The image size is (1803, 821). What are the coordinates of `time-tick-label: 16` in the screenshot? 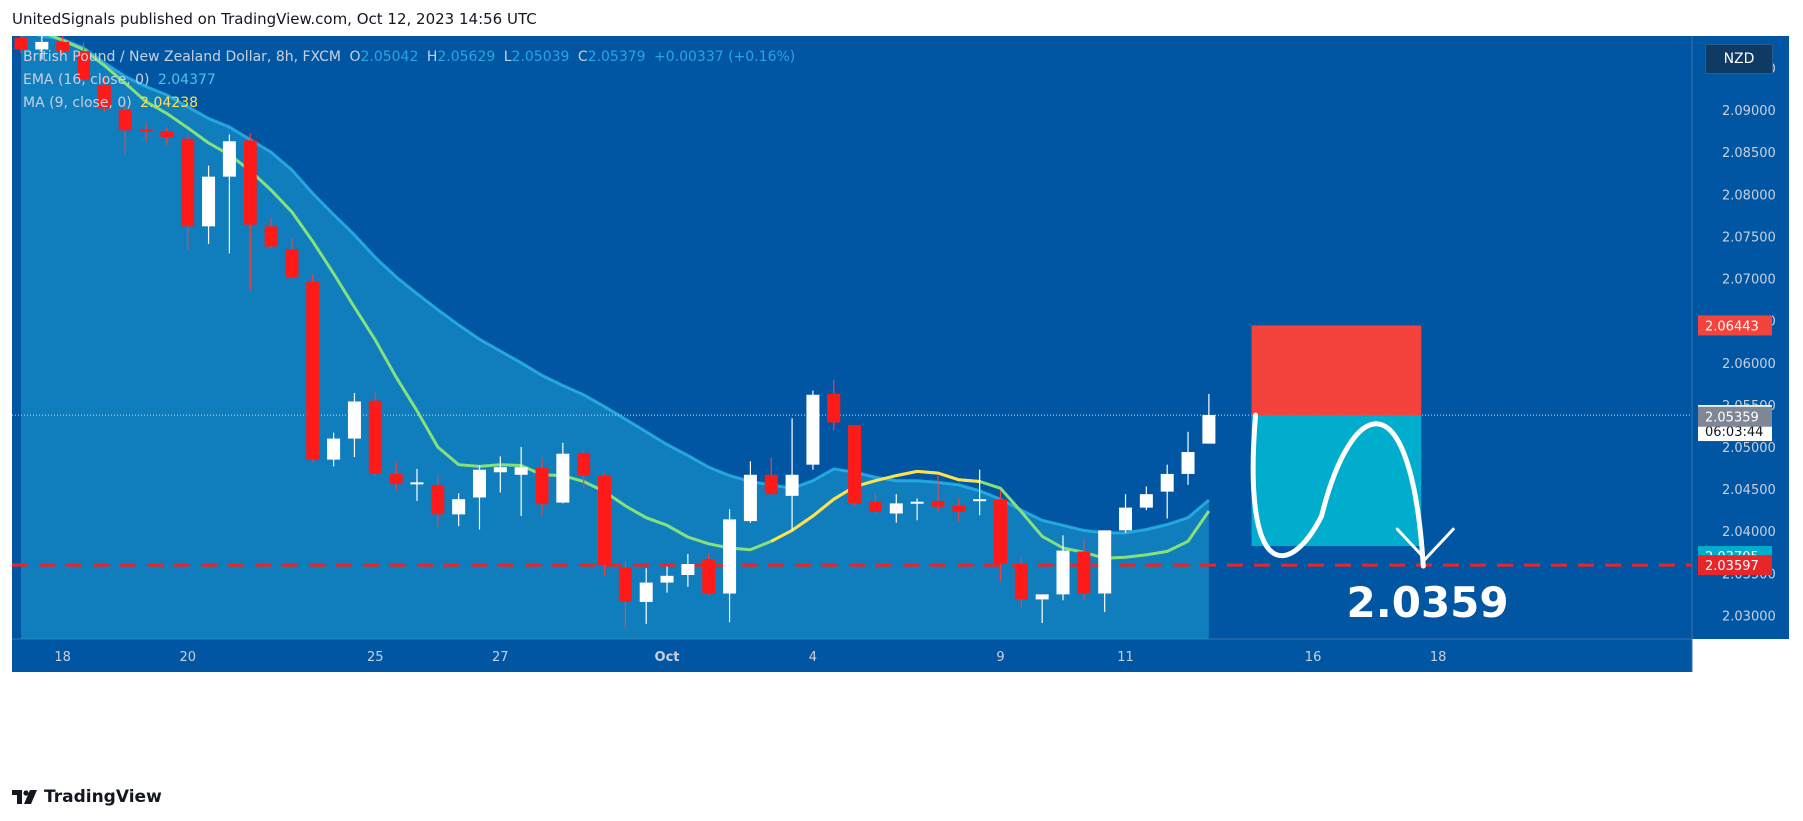 It's located at (1313, 657).